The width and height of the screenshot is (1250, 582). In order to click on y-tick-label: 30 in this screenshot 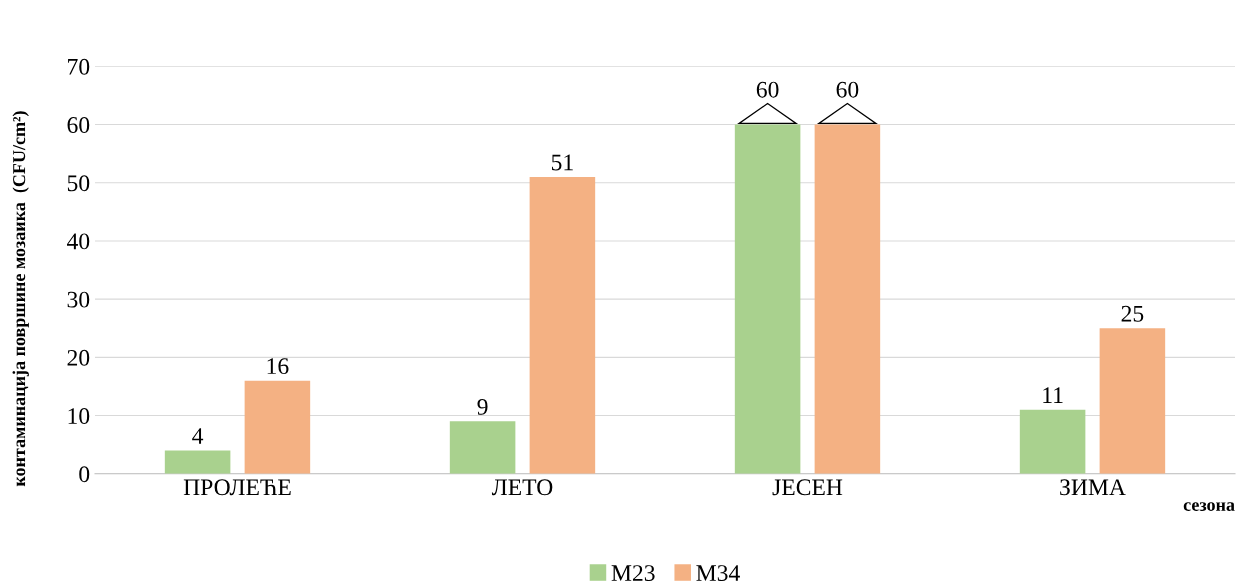, I will do `click(78, 299)`.